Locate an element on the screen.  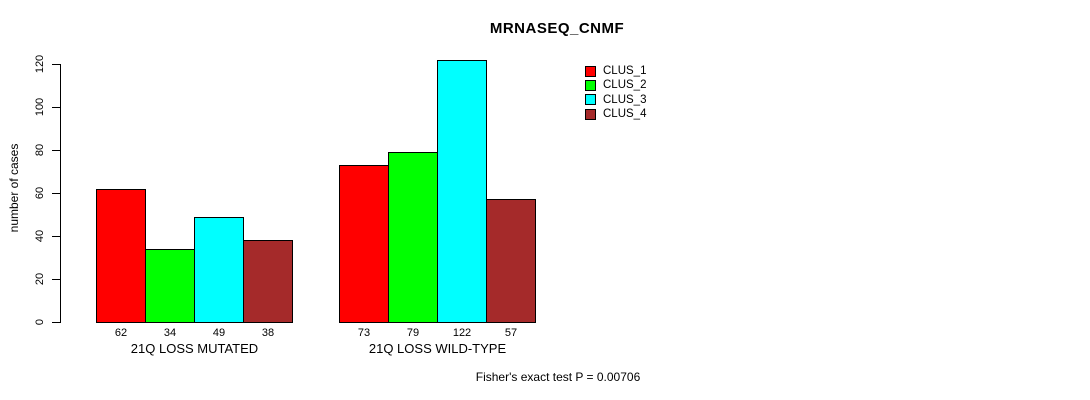
chart-title: MRNASEQ_CNMF is located at coordinates (557, 28).